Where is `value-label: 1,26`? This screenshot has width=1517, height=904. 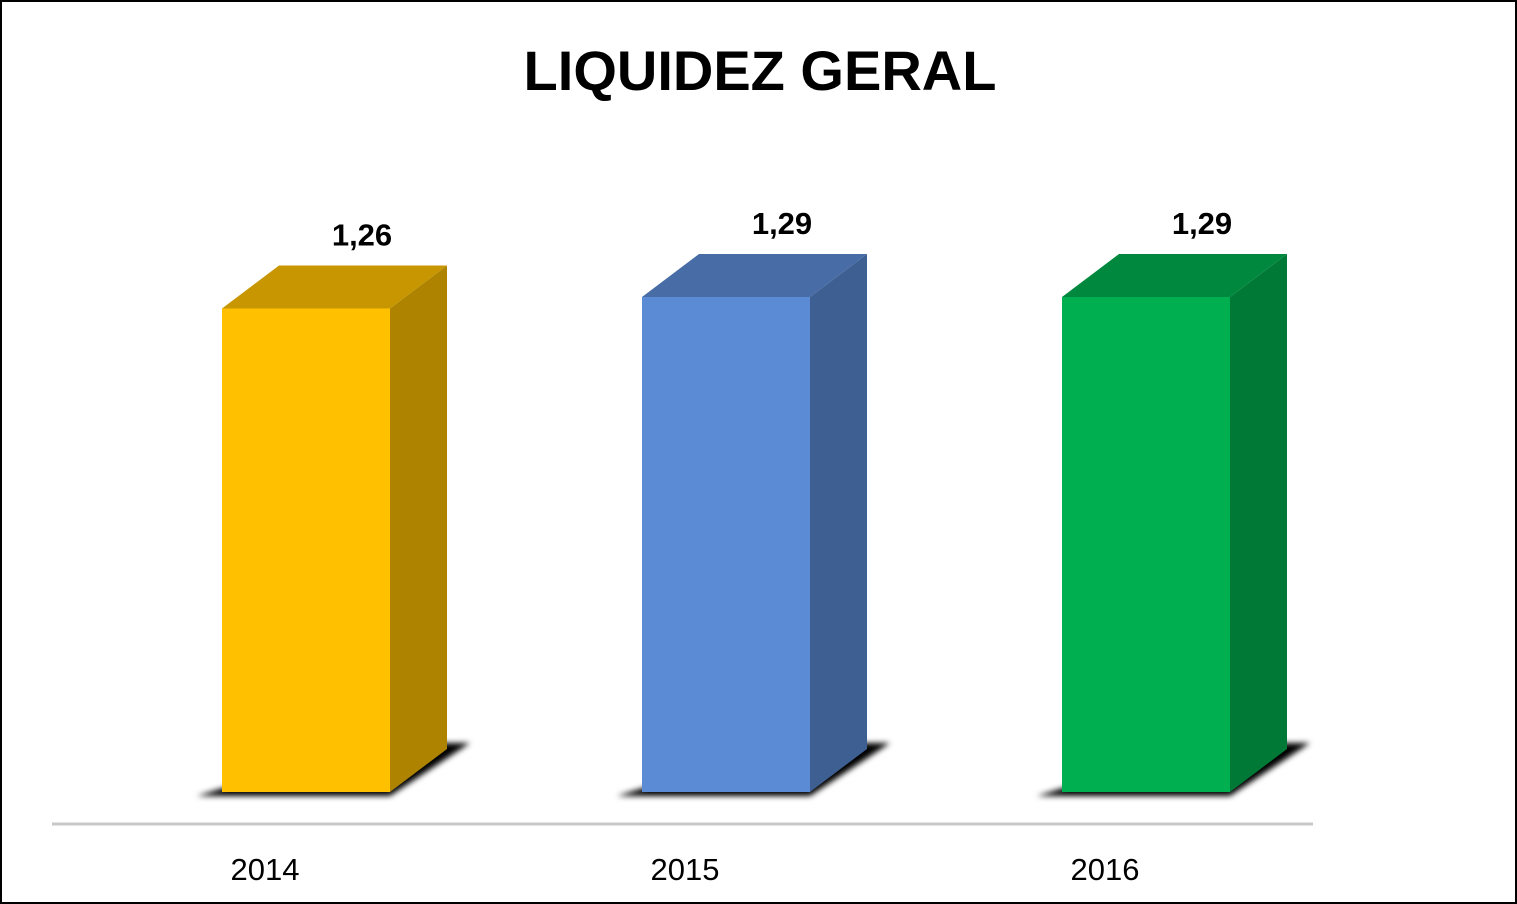
value-label: 1,26 is located at coordinates (362, 235).